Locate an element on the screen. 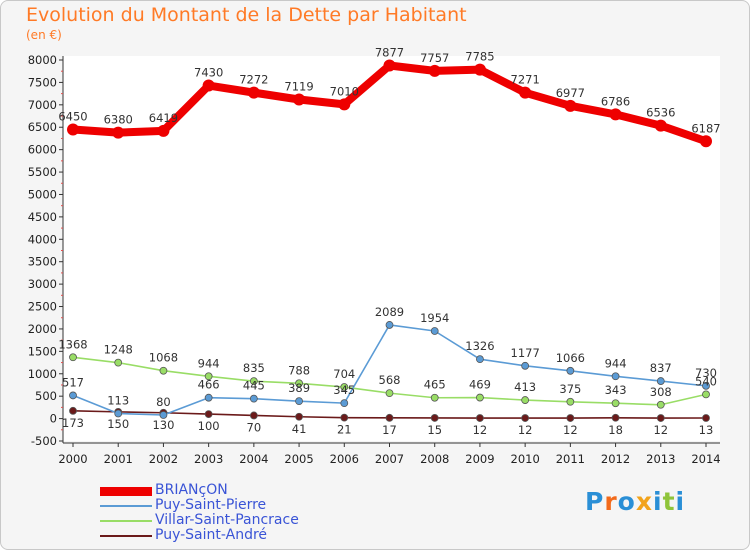 The height and width of the screenshot is (550, 750). data-label: 7119 is located at coordinates (298, 86).